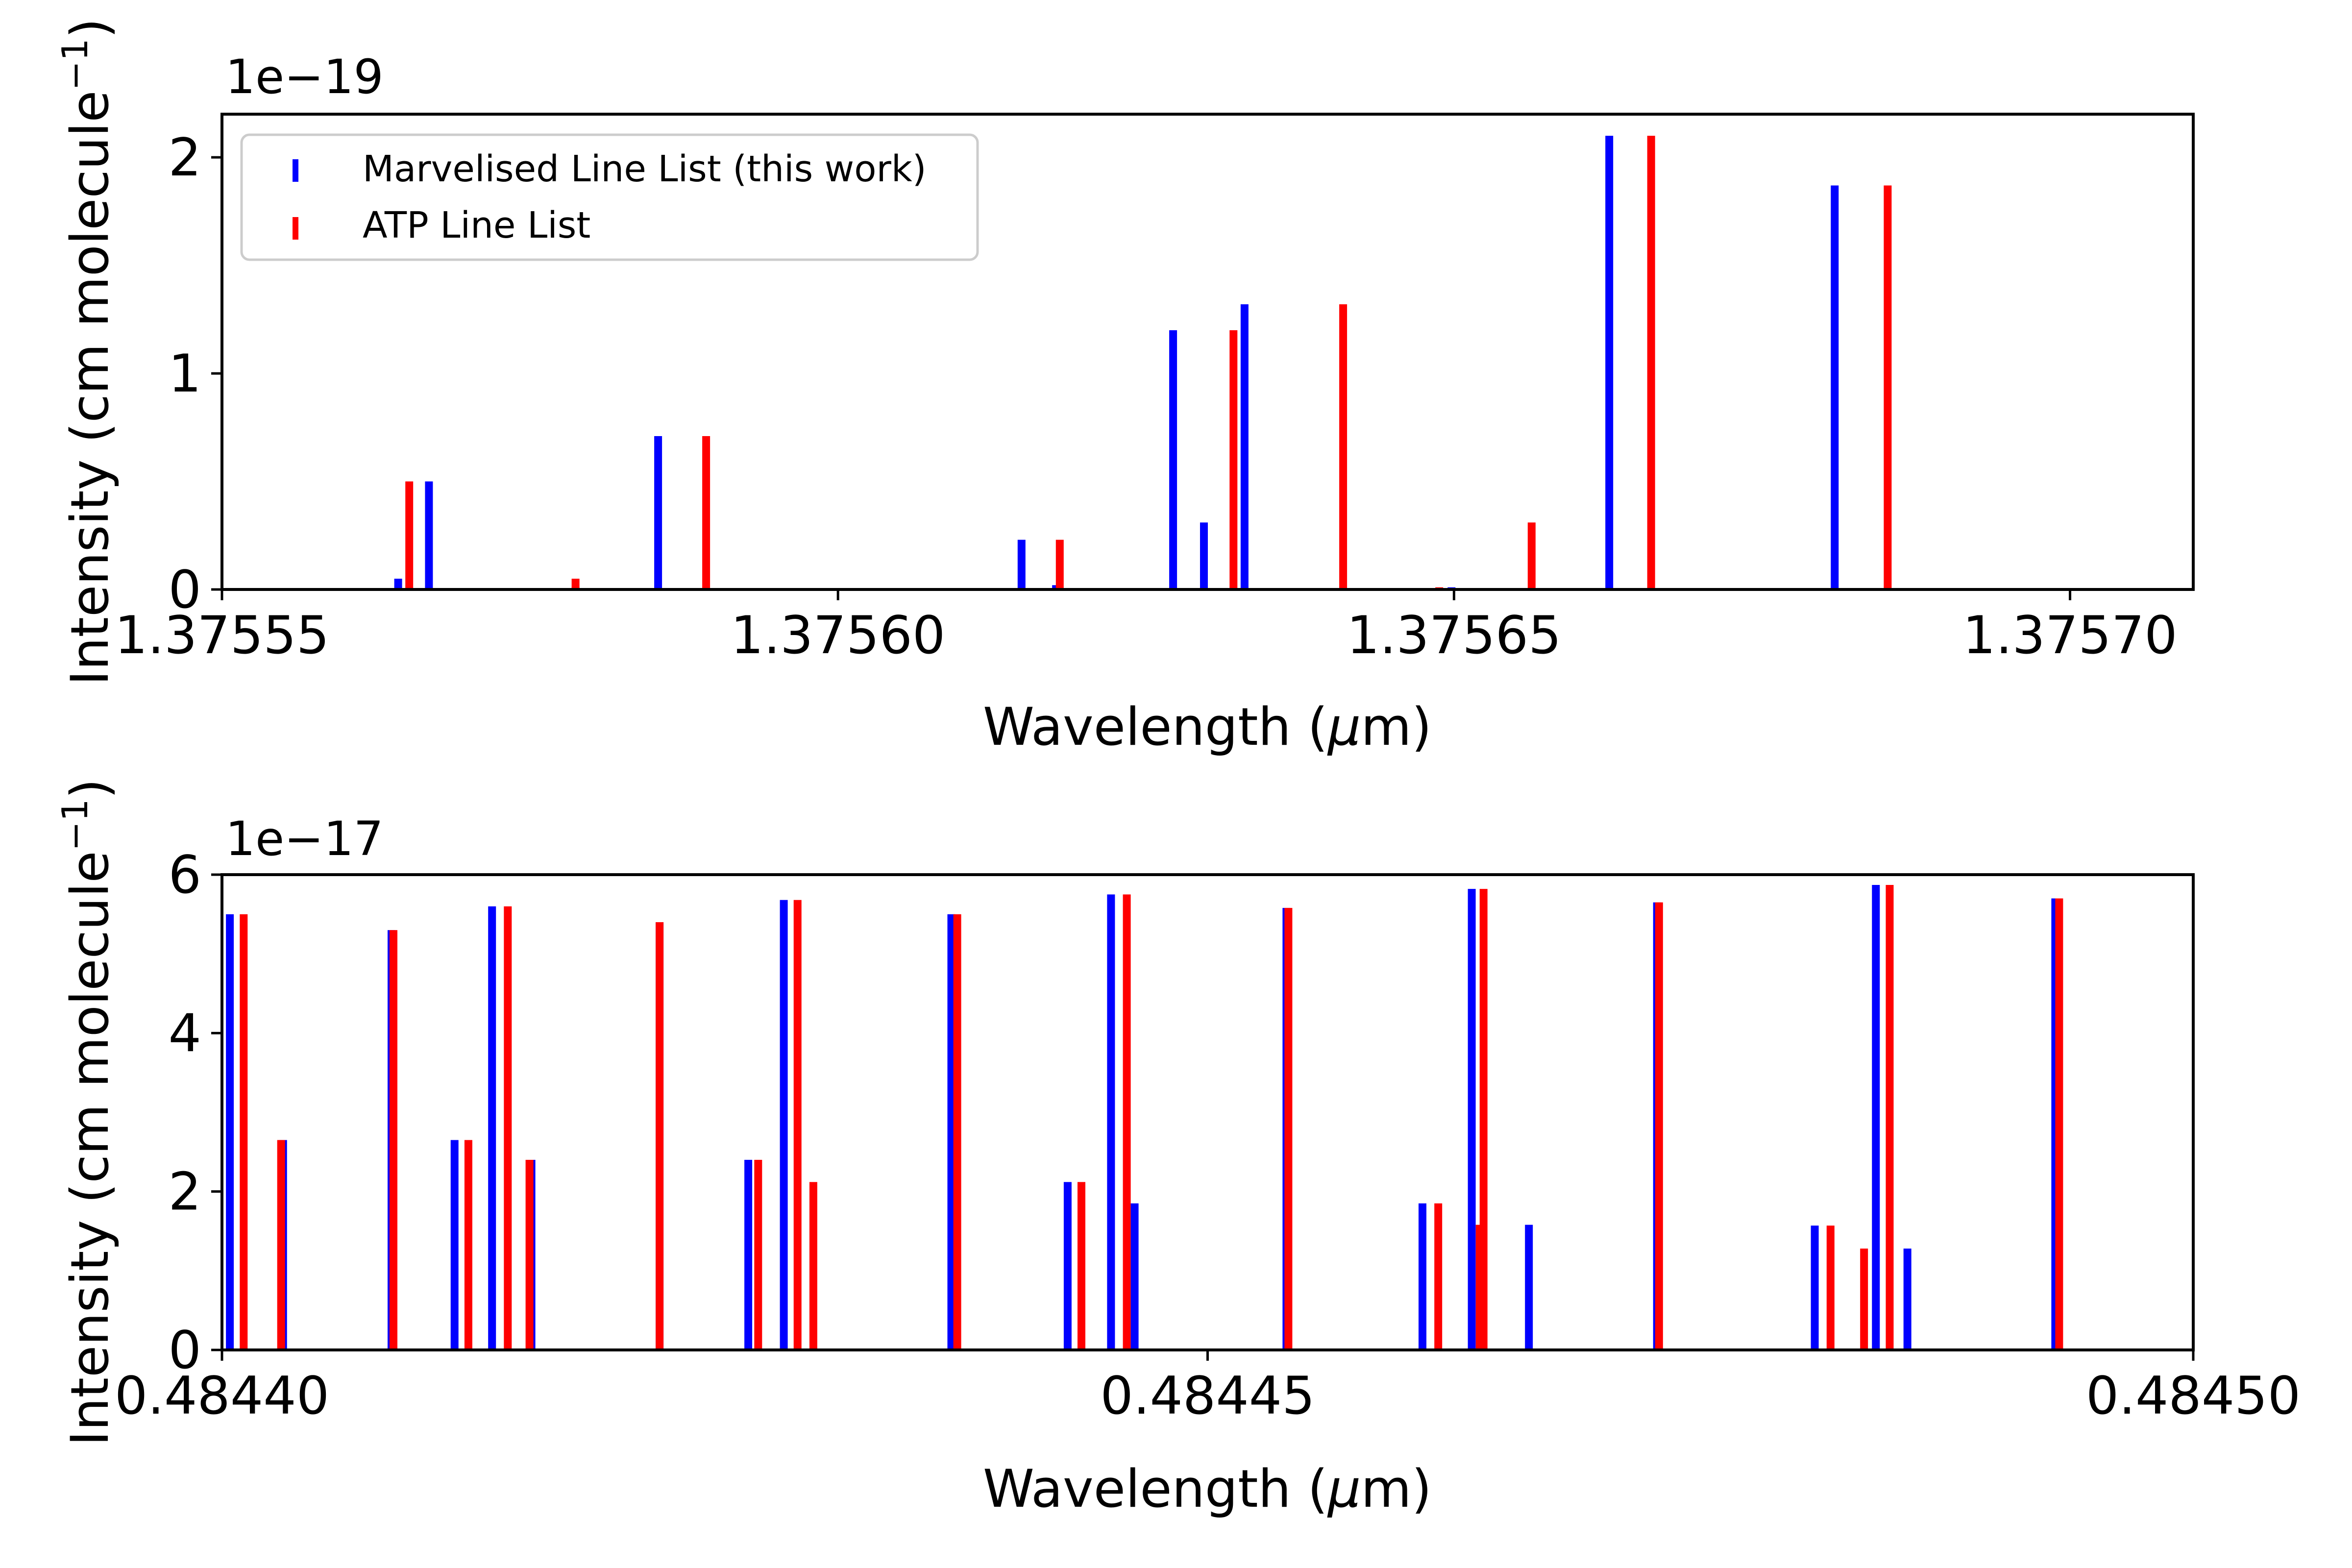 This screenshot has width=2352, height=1568. I want to click on bottom-offset-label: 1e−17, so click(304, 838).